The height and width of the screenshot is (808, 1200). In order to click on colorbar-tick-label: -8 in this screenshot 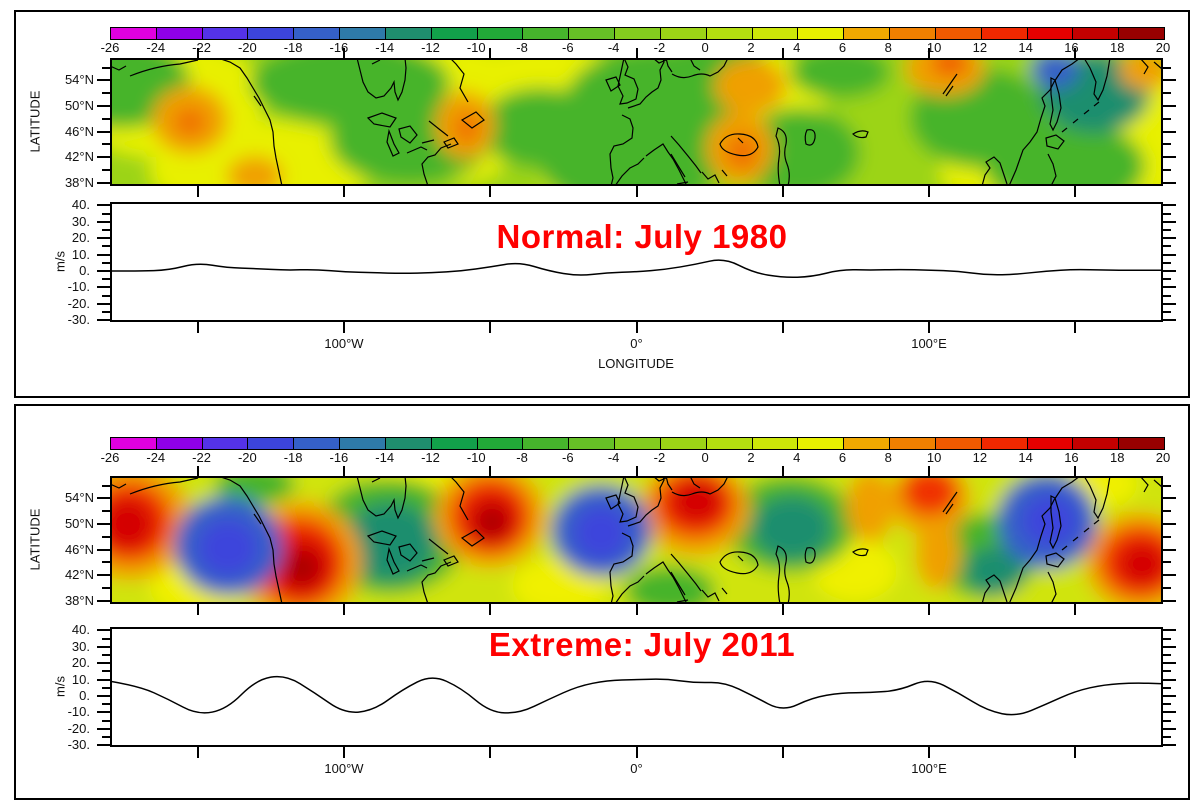, I will do `click(522, 457)`.